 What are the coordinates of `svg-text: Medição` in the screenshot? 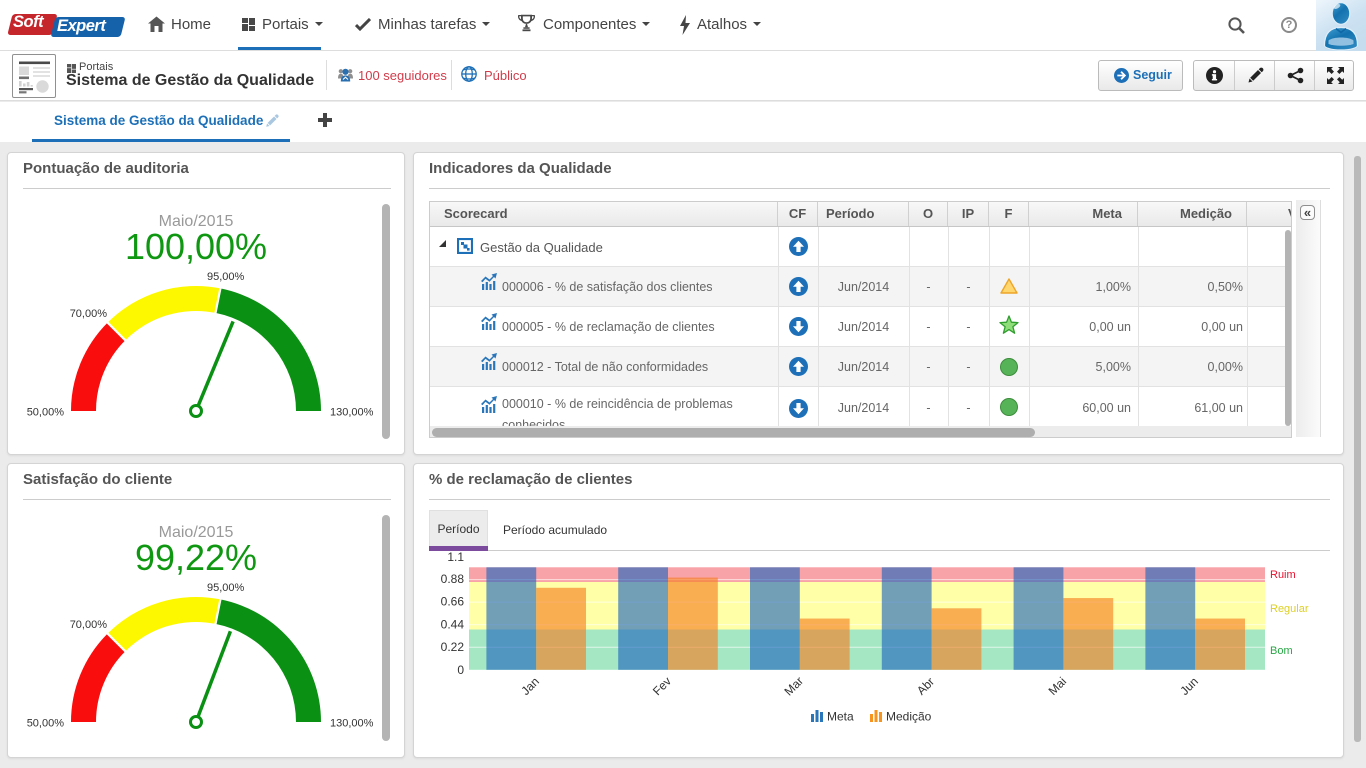 It's located at (909, 717).